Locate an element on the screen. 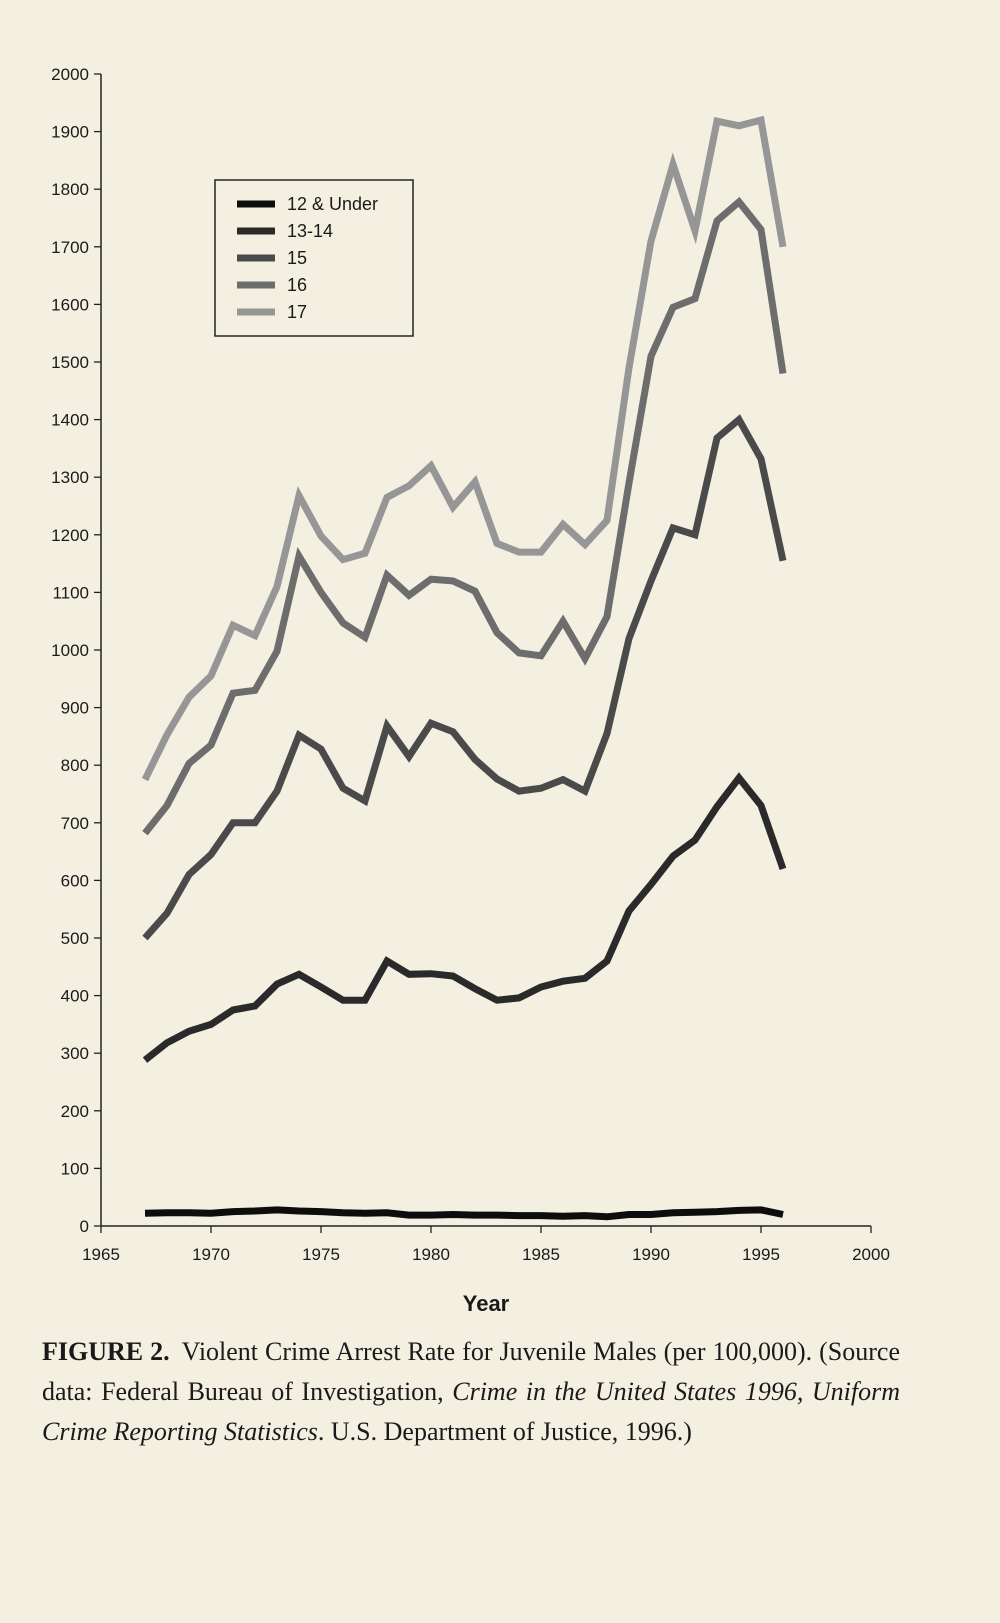 The width and height of the screenshot is (1000, 1623). y-tick-label: 800 is located at coordinates (75, 765).